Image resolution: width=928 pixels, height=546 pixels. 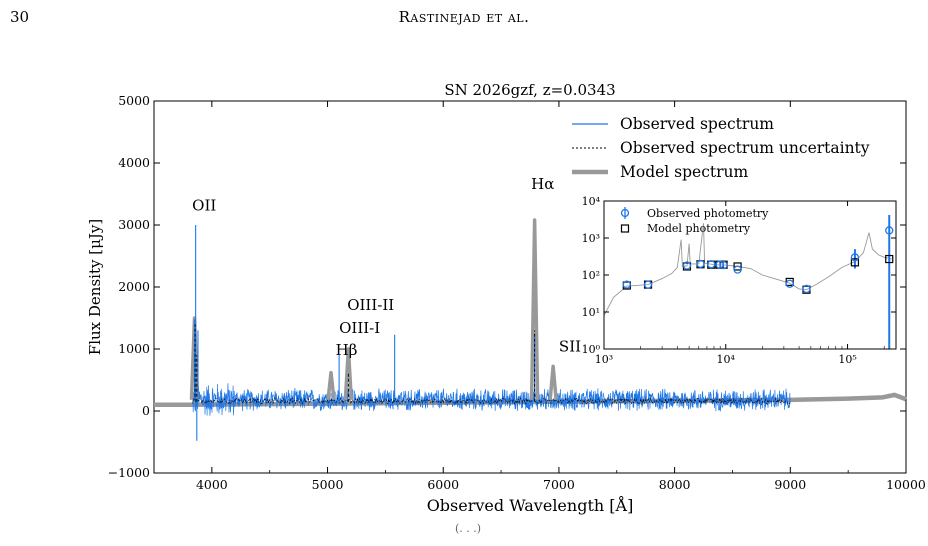 What do you see at coordinates (847, 359) in the screenshot?
I see `inset-x-tick-label: 10⁵` at bounding box center [847, 359].